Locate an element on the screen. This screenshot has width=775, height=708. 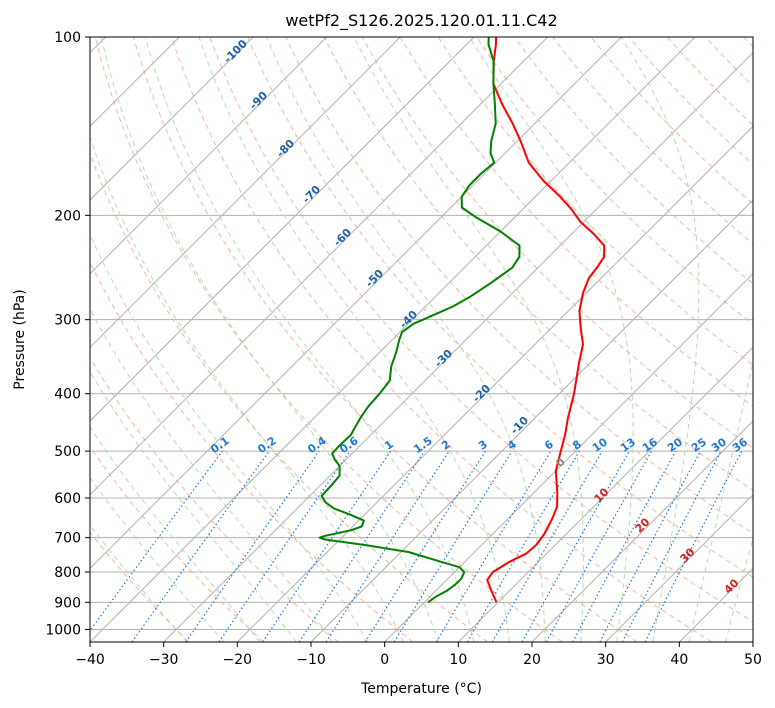
mixing-ratio-label: 2 is located at coordinates (446, 445).